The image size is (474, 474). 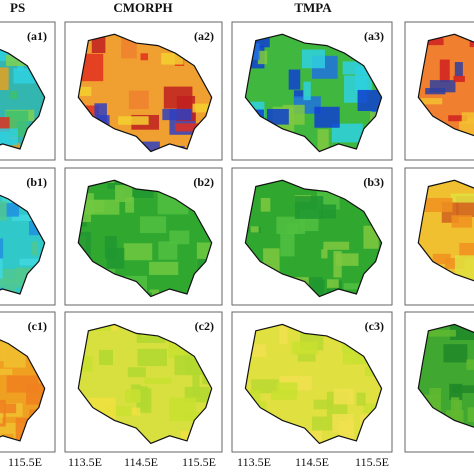 I want to click on map-field, so click(x=22, y=384).